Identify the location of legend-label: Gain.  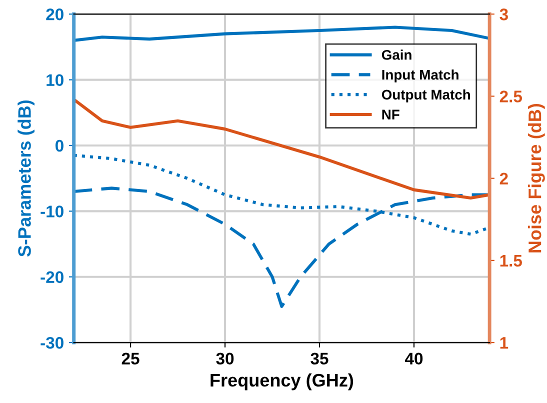
(397, 55).